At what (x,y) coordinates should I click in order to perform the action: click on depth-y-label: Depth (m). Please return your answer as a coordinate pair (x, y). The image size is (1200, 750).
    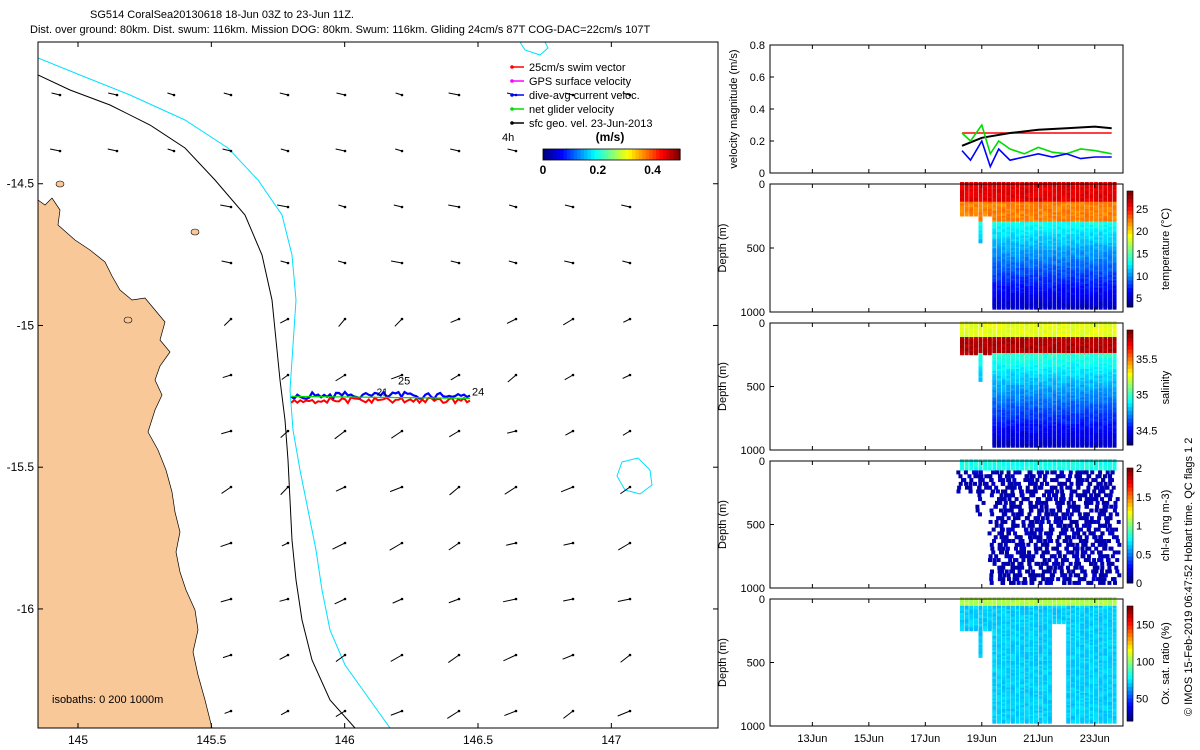
    Looking at the image, I should click on (723, 386).